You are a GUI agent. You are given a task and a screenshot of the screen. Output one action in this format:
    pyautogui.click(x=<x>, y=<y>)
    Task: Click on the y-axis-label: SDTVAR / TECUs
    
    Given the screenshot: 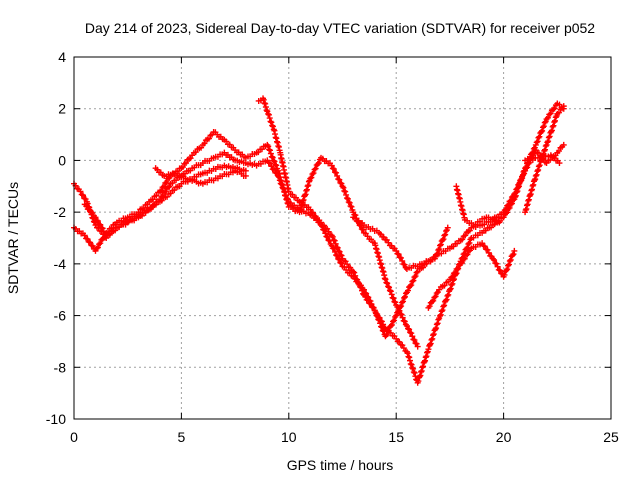 What is the action you would take?
    pyautogui.click(x=13, y=238)
    